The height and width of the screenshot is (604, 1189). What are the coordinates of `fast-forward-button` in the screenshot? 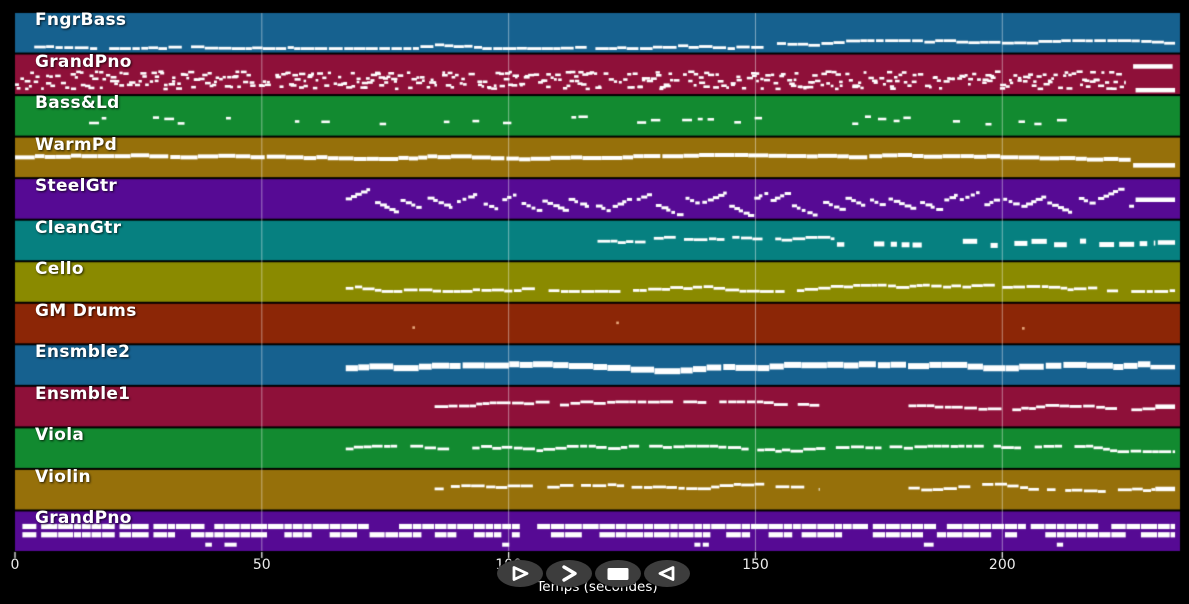 It's located at (569, 573).